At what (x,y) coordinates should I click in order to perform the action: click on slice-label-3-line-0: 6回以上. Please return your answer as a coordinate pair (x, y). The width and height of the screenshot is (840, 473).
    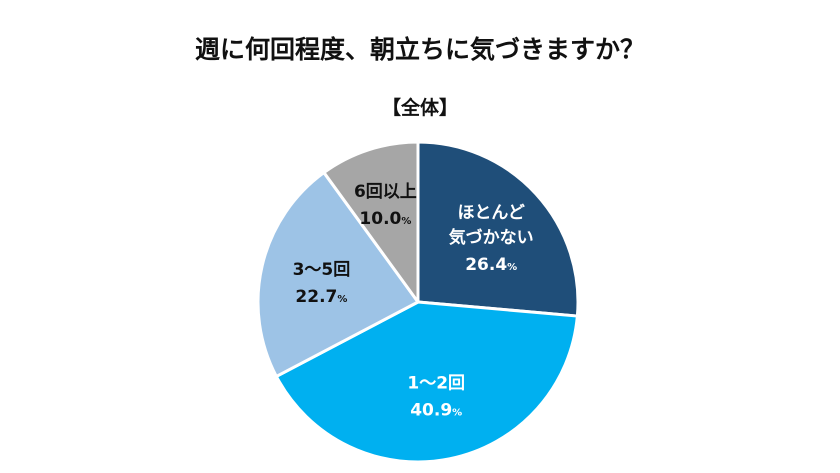
    Looking at the image, I should click on (385, 192).